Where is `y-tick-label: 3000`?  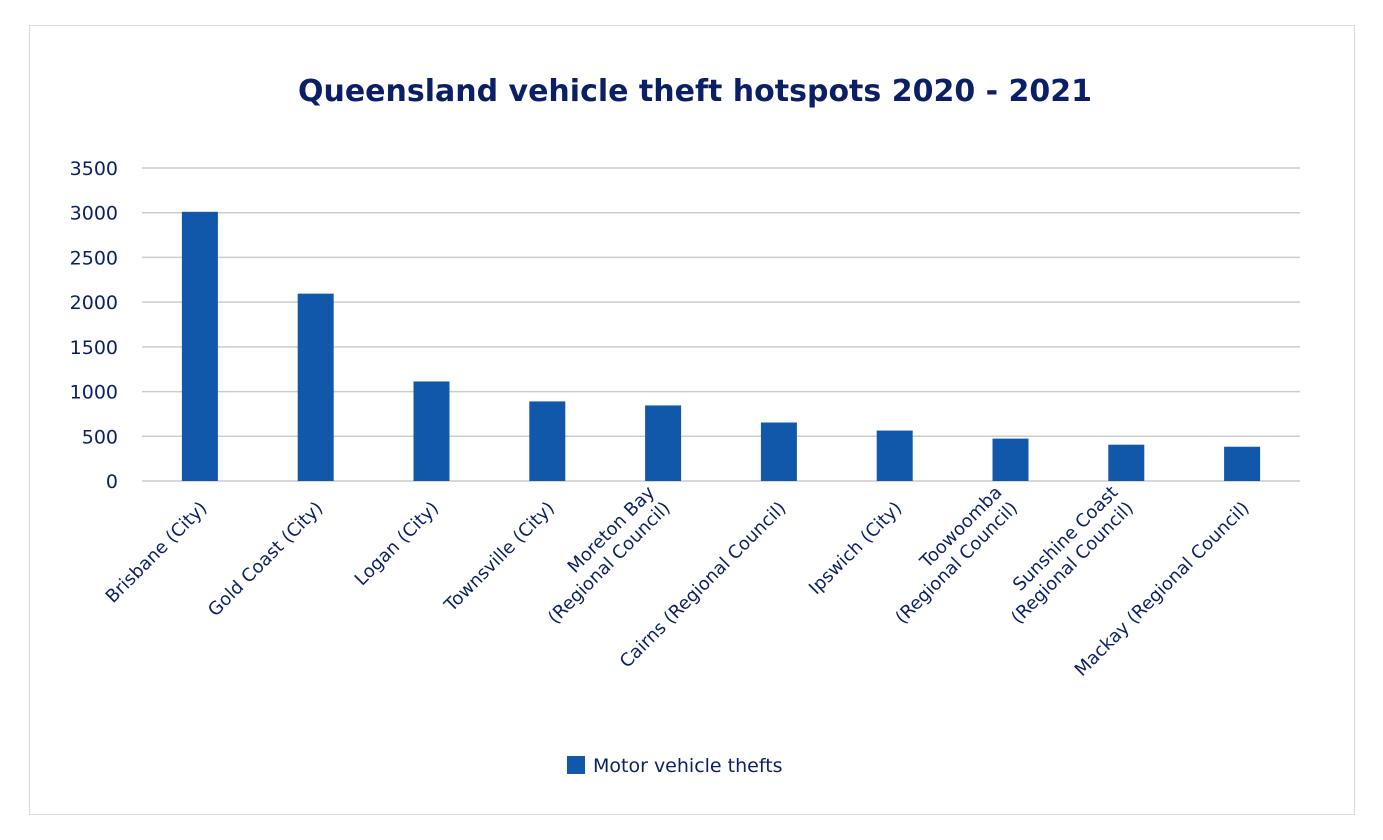 y-tick-label: 3000 is located at coordinates (94, 214).